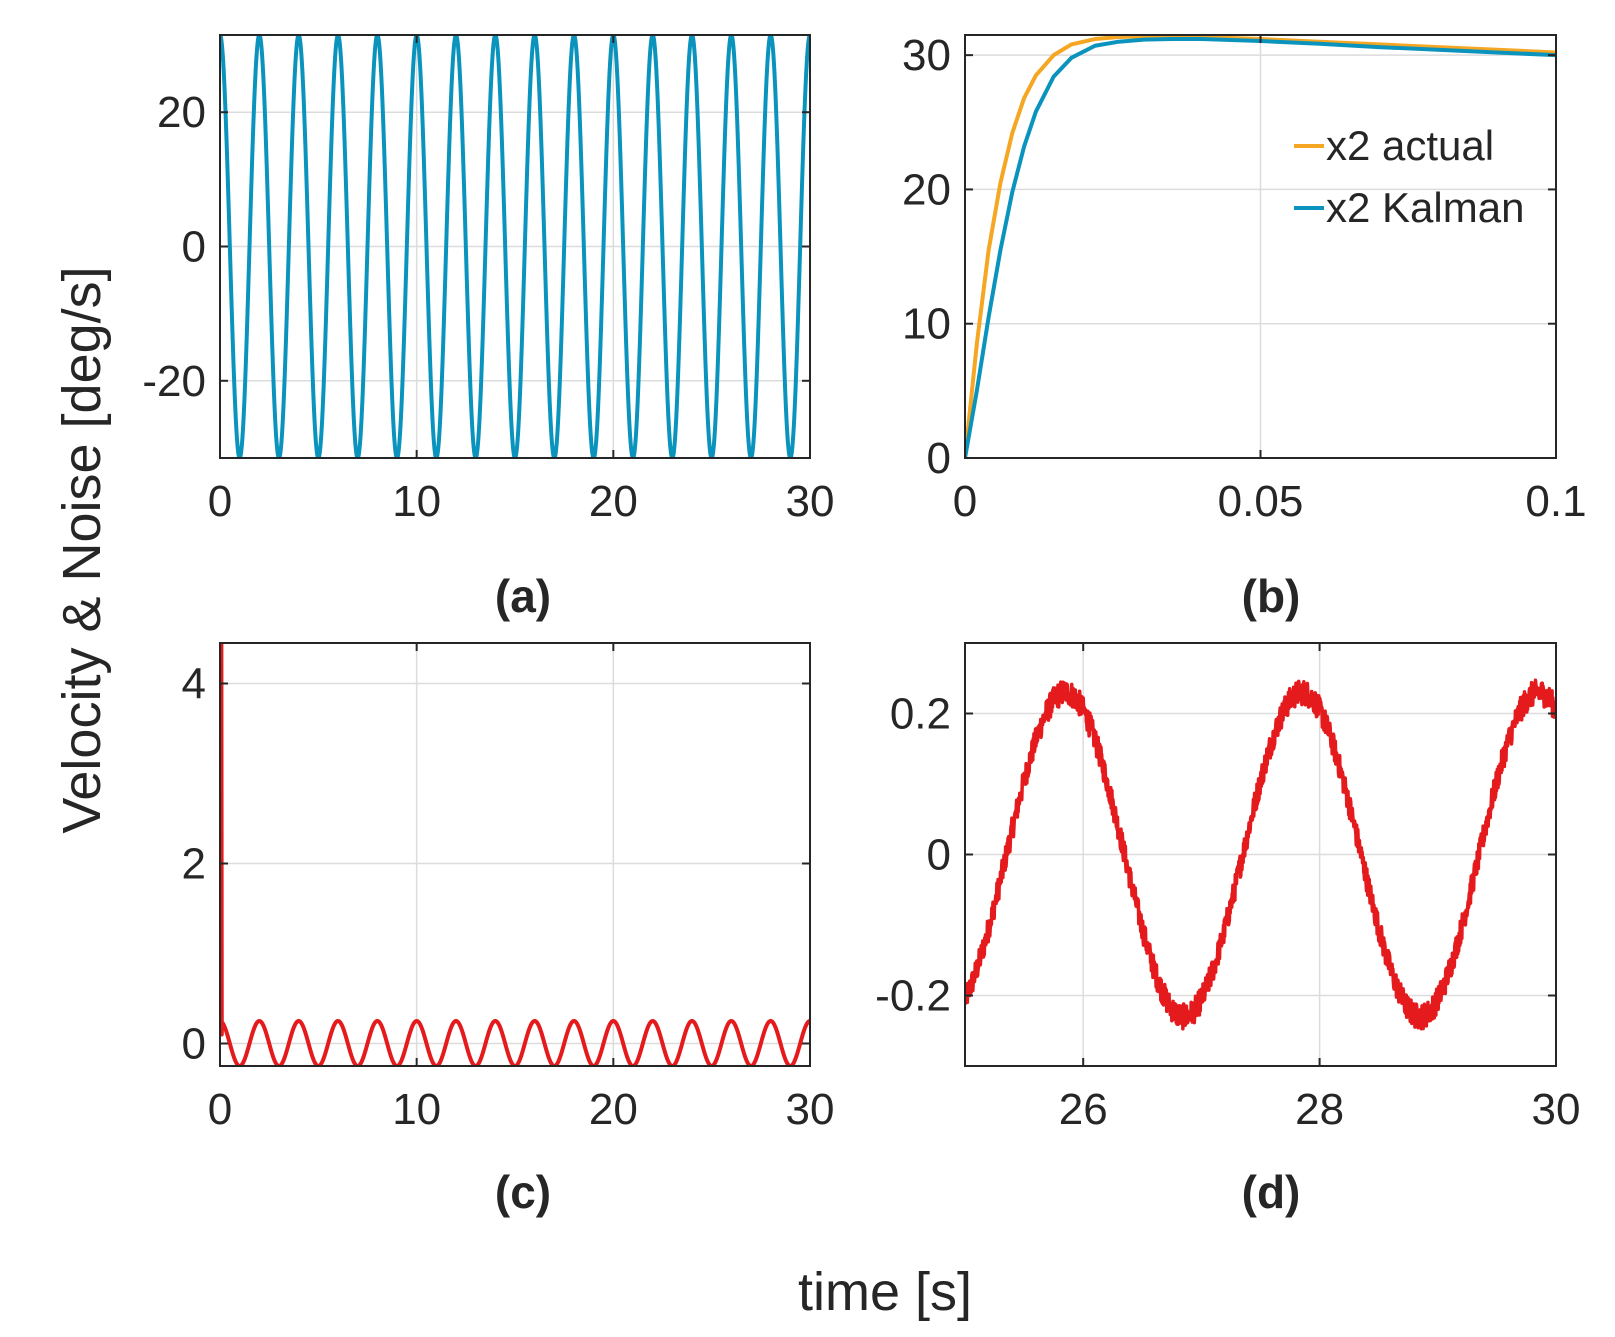 Image resolution: width=1615 pixels, height=1337 pixels. Describe the element at coordinates (1261, 501) in the screenshot. I see `x-tick-label: 0.05` at that location.